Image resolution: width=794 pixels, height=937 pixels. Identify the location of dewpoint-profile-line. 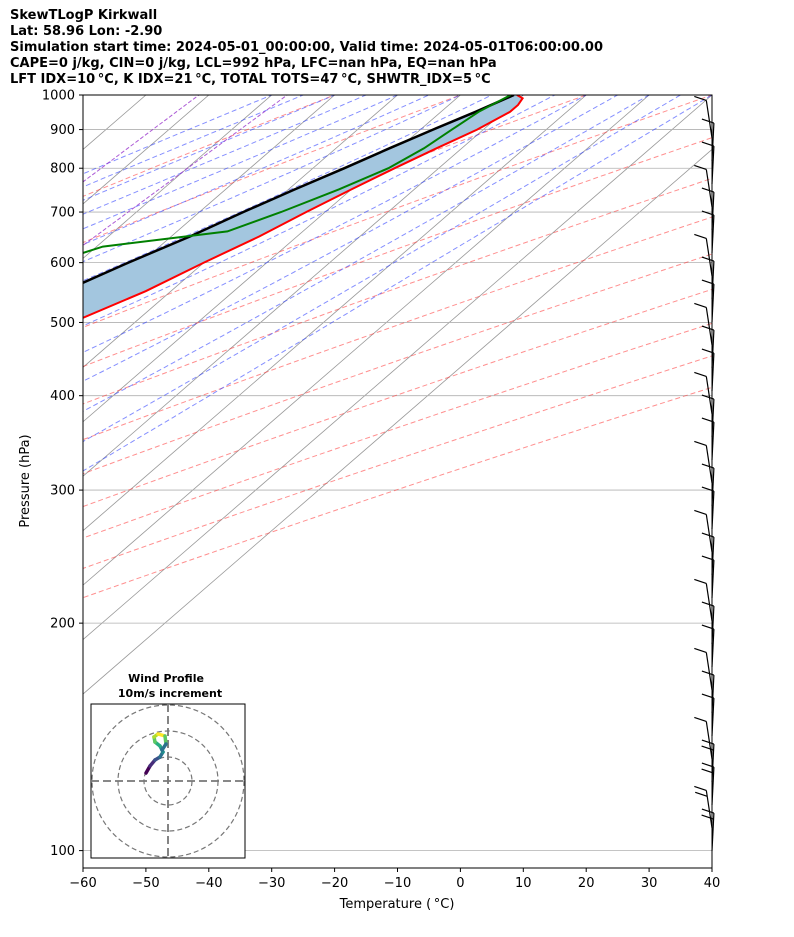
(297, 175).